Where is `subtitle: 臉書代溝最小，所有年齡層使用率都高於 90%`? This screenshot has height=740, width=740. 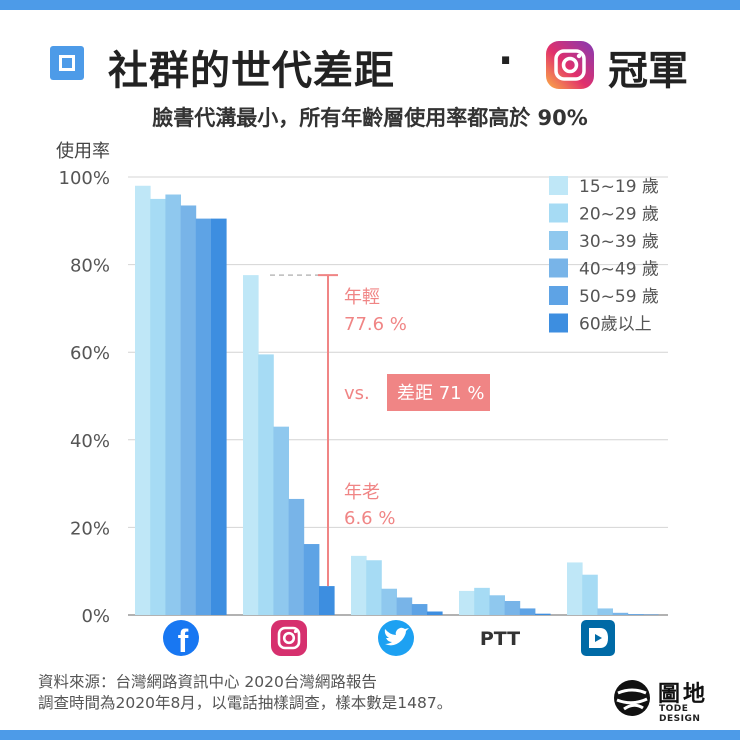
subtitle: 臉書代溝最小，所有年齡層使用率都高於 90% is located at coordinates (370, 118).